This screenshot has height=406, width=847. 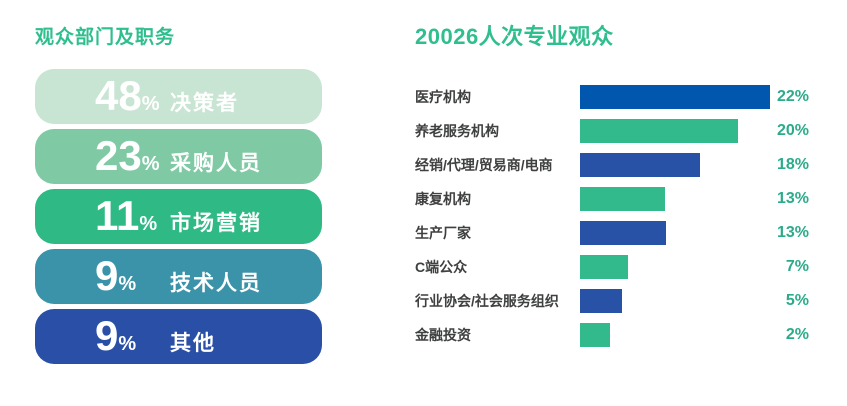 I want to click on left-bar-label: 其他, so click(x=193, y=344).